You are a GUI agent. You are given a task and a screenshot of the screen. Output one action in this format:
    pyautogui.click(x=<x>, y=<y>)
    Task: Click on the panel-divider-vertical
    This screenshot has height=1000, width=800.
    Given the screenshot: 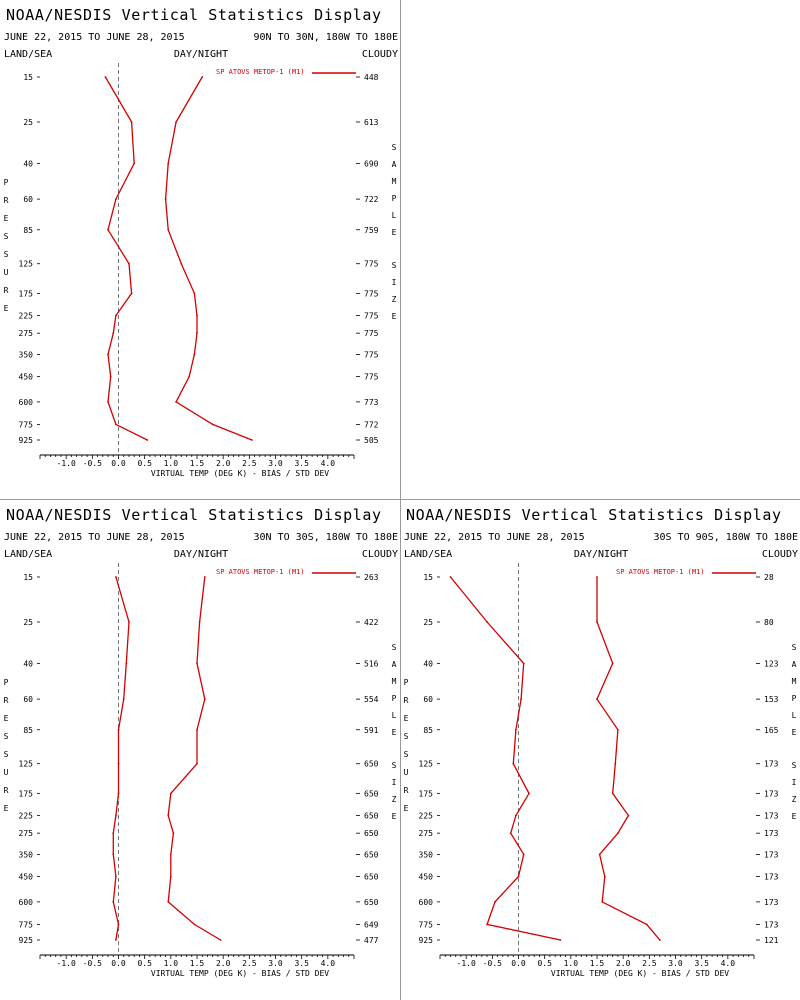 What is the action you would take?
    pyautogui.click(x=400, y=500)
    